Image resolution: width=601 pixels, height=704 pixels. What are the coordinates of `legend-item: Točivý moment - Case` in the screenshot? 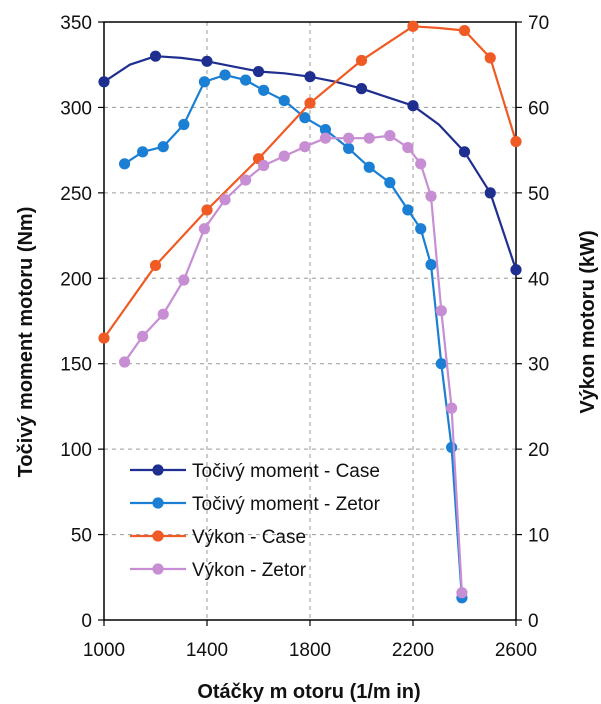 It's located at (255, 471).